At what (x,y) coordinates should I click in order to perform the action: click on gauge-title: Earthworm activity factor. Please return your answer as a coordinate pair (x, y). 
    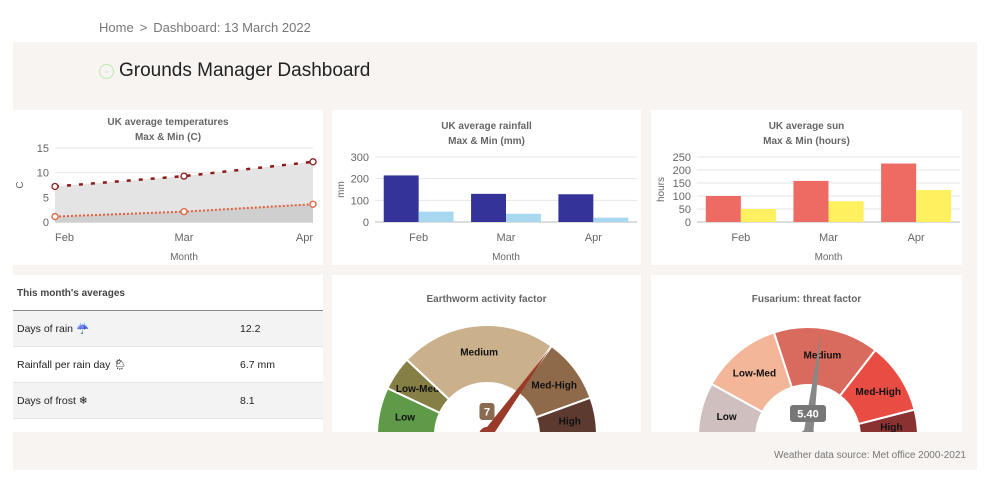
    Looking at the image, I should click on (486, 299).